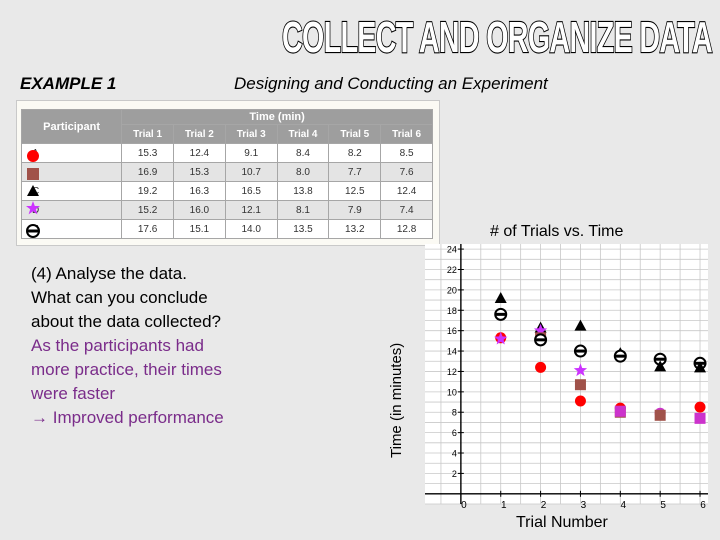 The height and width of the screenshot is (540, 720). What do you see at coordinates (584, 505) in the screenshot?
I see `x-tick-label: 3` at bounding box center [584, 505].